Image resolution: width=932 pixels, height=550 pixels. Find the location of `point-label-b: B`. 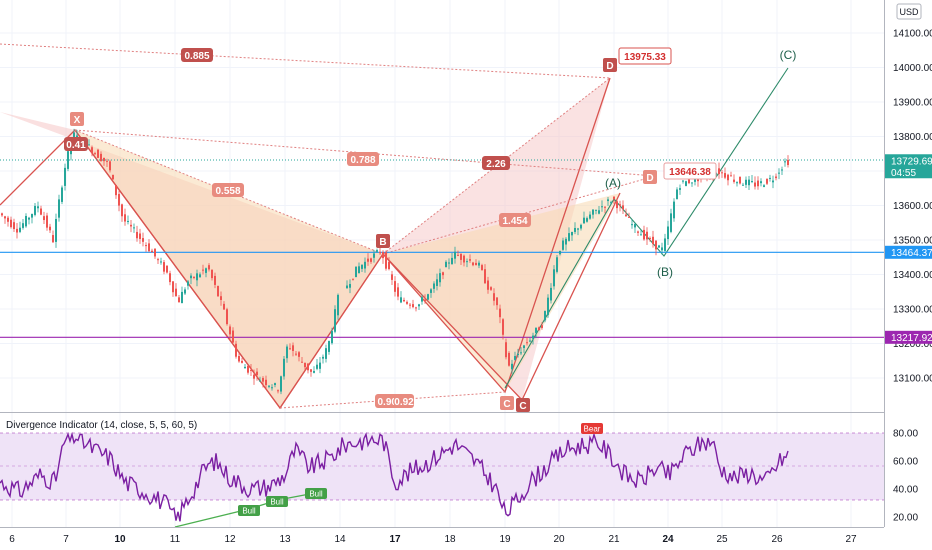

point-label-b: B is located at coordinates (383, 241).